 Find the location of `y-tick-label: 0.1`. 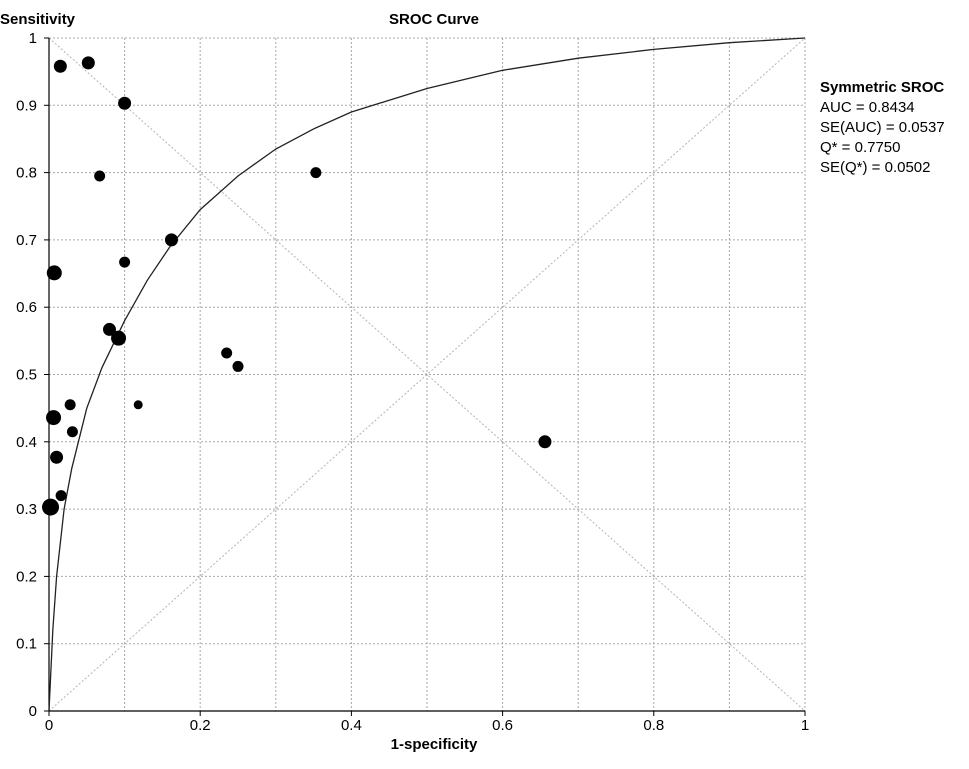

y-tick-label: 0.1 is located at coordinates (26, 644).